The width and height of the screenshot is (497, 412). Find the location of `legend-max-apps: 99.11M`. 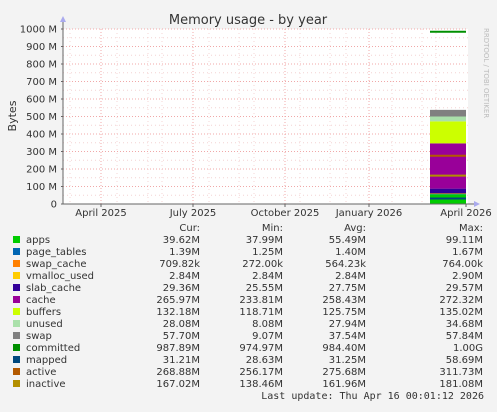

legend-max-apps: 99.11M is located at coordinates (464, 240).